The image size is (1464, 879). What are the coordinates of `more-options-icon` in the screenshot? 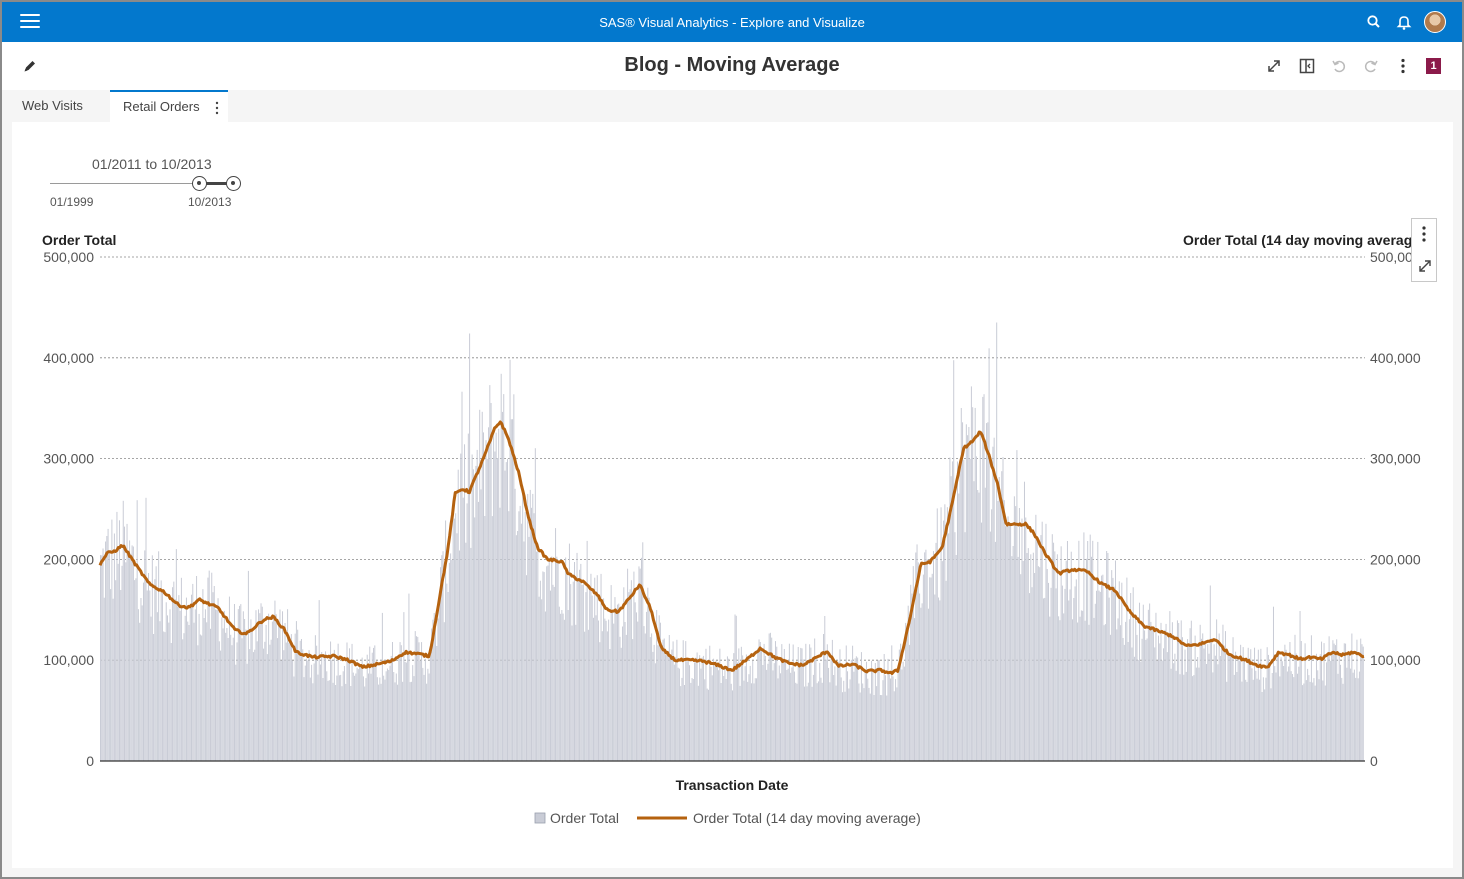 It's located at (1403, 66).